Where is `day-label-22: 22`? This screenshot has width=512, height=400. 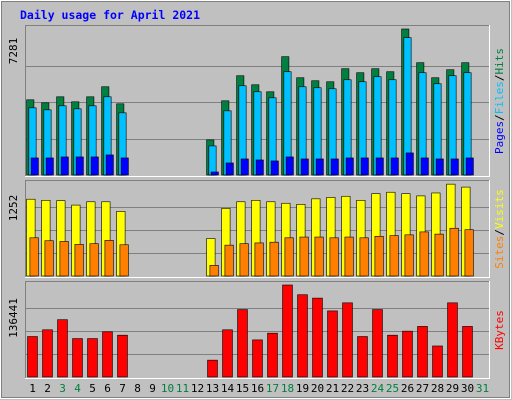
day-label-22: 22 is located at coordinates (347, 388).